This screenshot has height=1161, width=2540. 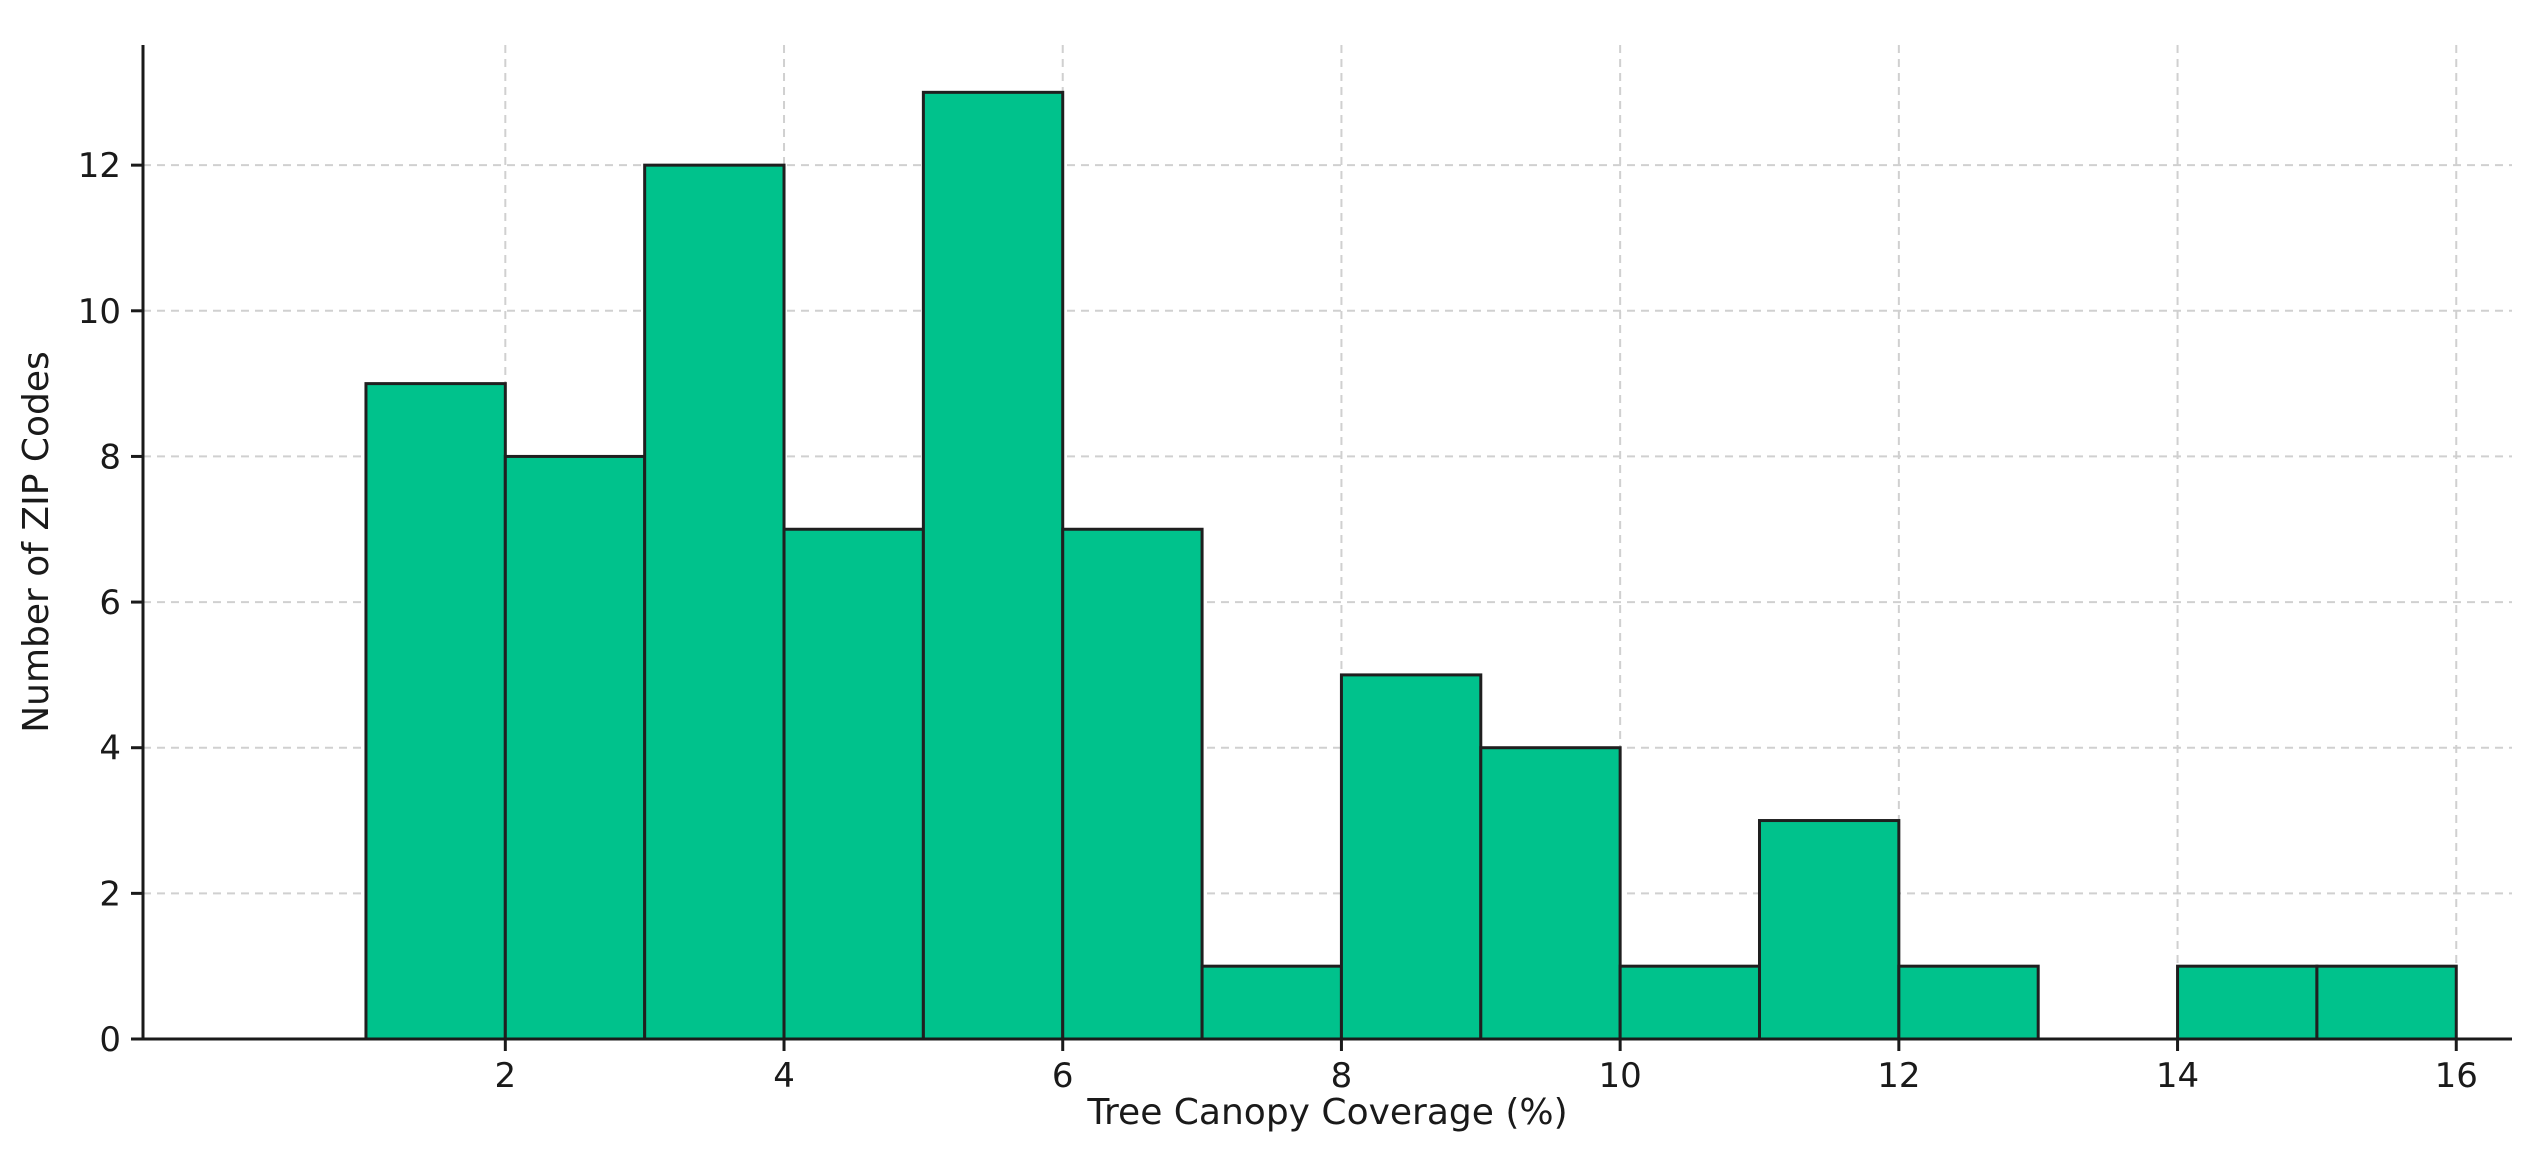 What do you see at coordinates (2177, 1076) in the screenshot?
I see `x-tick-label: 14` at bounding box center [2177, 1076].